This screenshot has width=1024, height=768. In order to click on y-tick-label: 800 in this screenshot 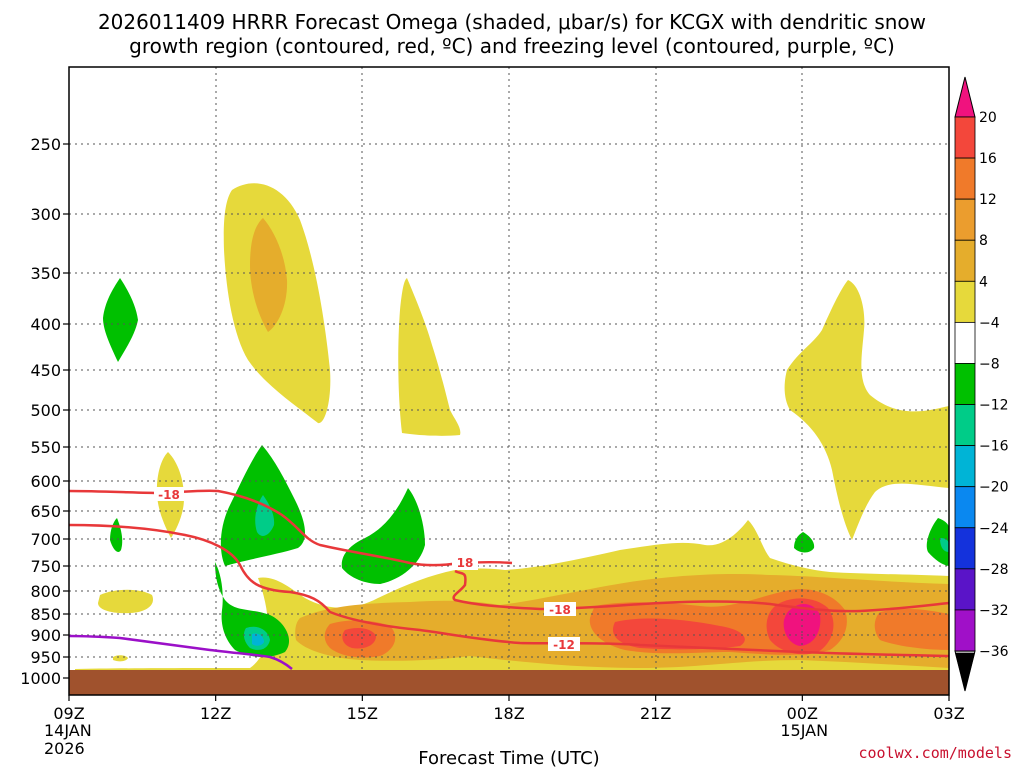, I will do `click(45, 591)`.